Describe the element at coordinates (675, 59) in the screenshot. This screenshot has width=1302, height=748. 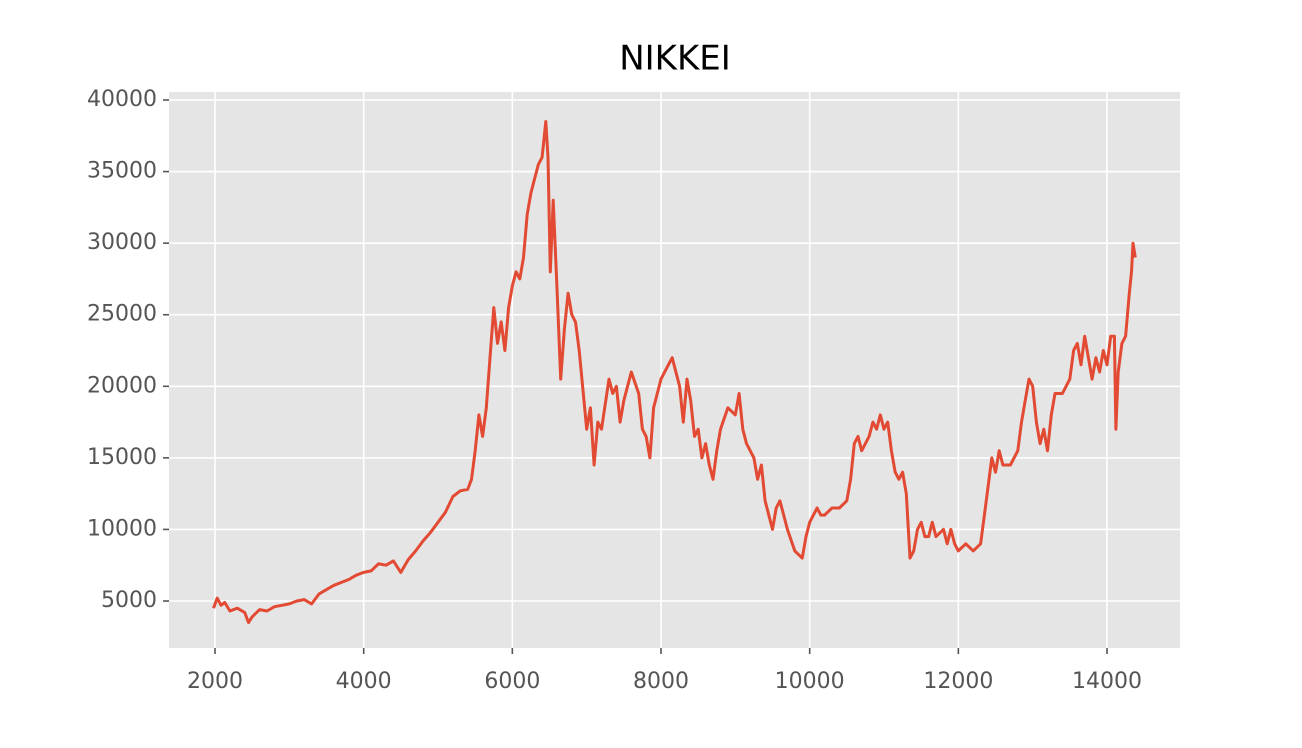
I see `chart-title: NIKKEI` at that location.